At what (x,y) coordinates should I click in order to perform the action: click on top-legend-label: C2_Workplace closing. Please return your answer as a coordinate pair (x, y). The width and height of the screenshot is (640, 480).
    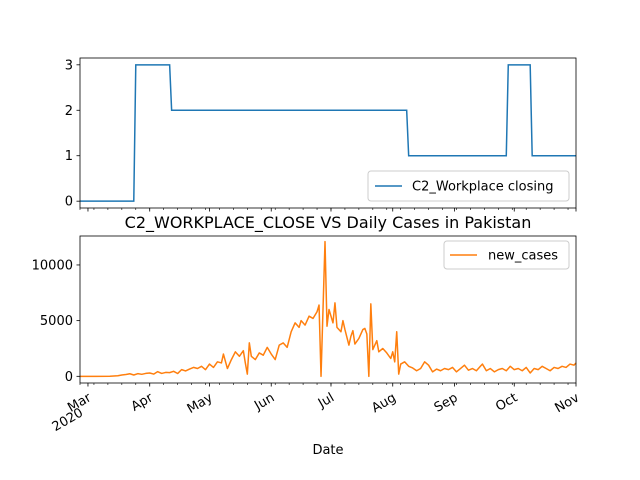
    Looking at the image, I should click on (482, 187).